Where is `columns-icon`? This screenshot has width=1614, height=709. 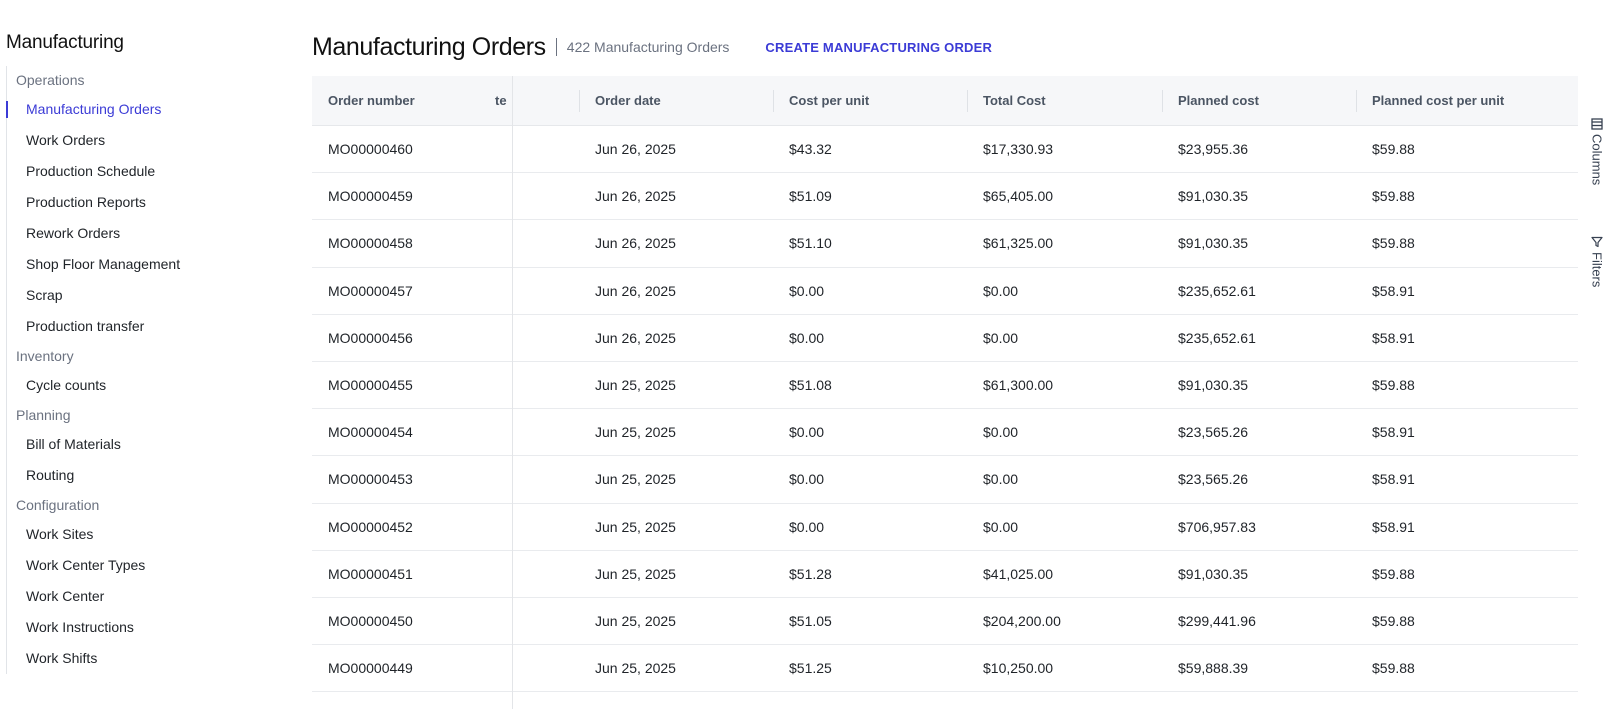 columns-icon is located at coordinates (1597, 124).